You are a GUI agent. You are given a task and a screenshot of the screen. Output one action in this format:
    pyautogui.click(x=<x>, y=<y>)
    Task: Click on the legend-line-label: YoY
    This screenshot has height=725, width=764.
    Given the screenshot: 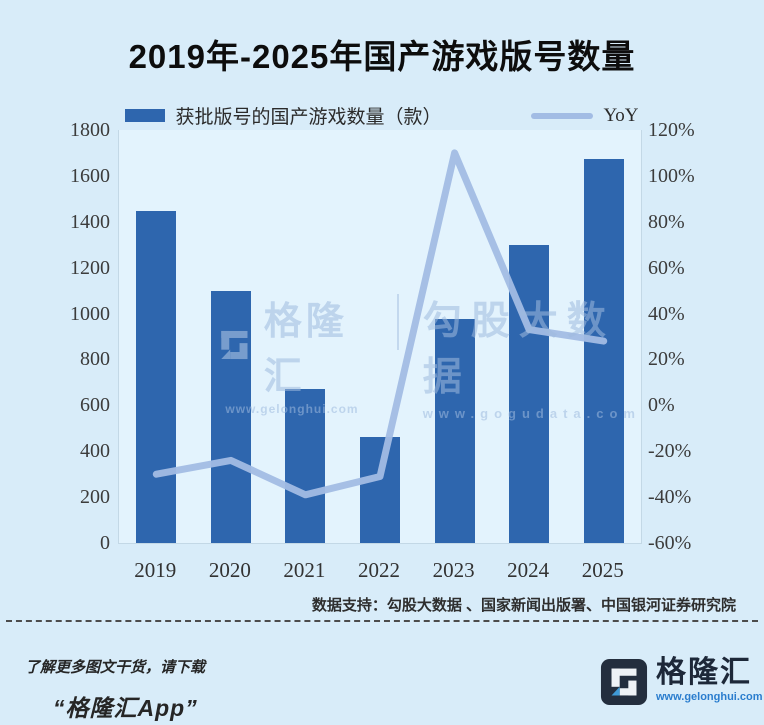 What is the action you would take?
    pyautogui.click(x=621, y=115)
    